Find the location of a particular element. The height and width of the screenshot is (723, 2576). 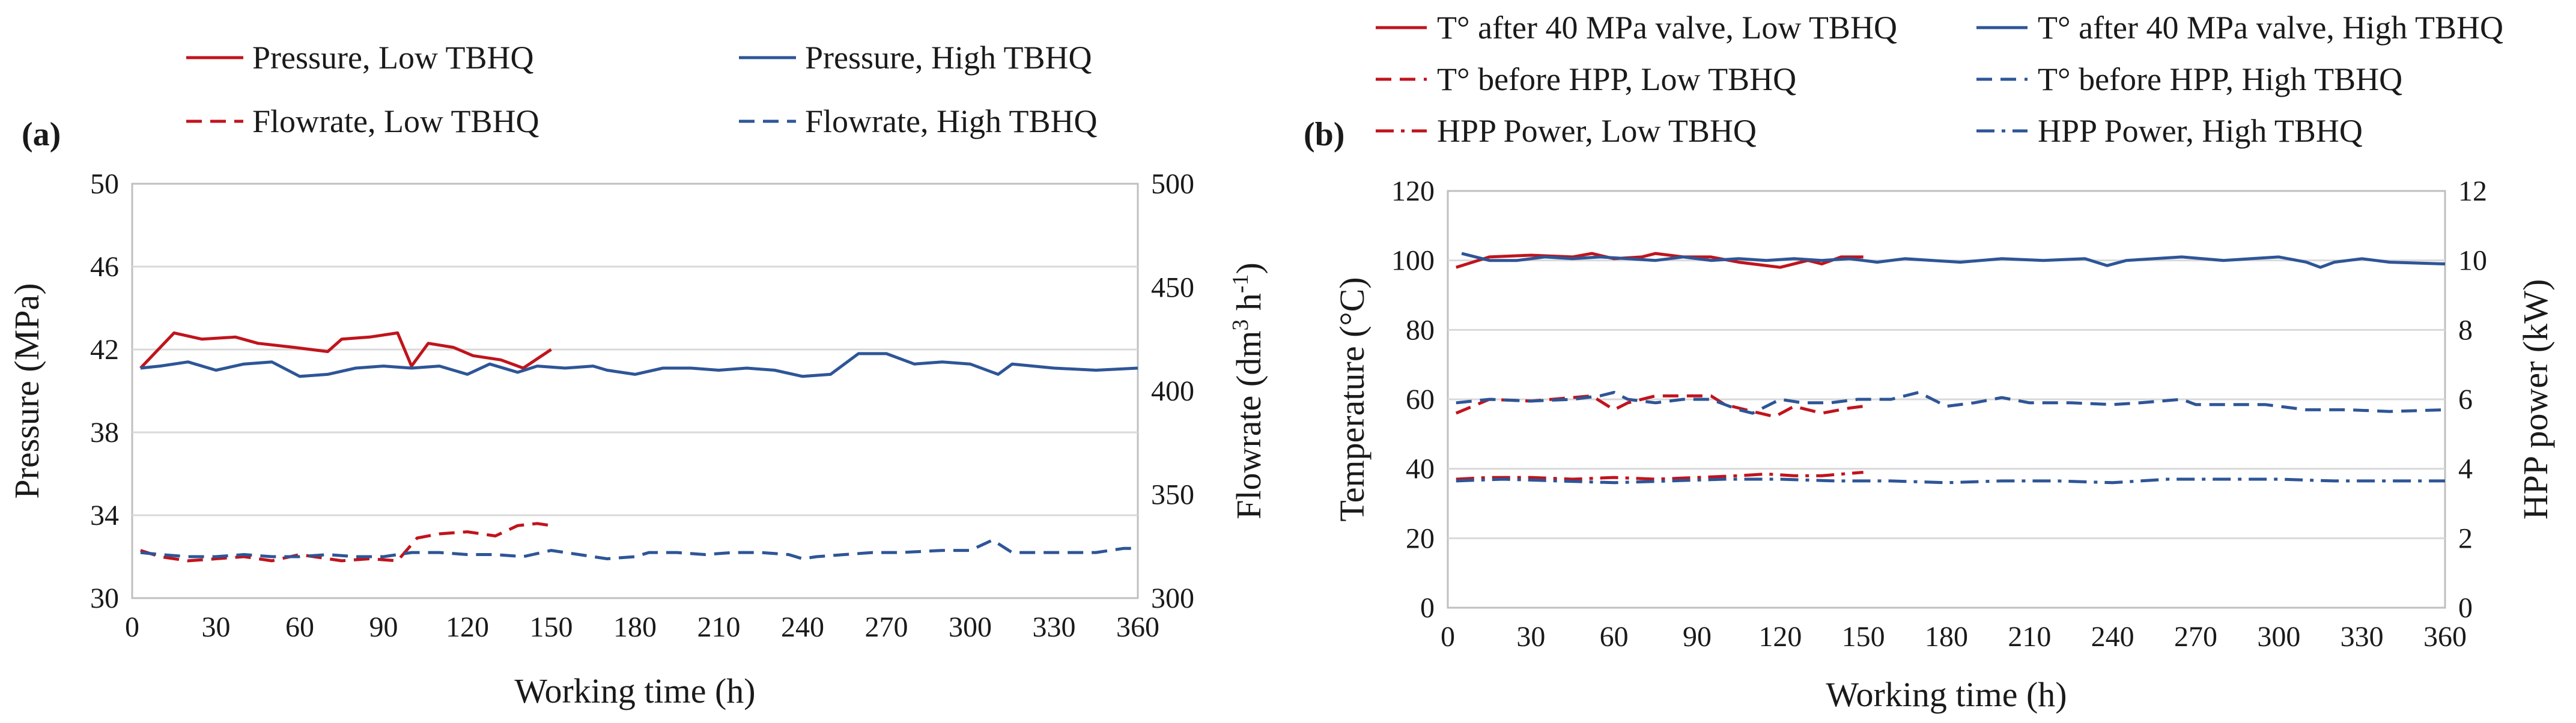

y-tick-left-label: 46 is located at coordinates (105, 267).